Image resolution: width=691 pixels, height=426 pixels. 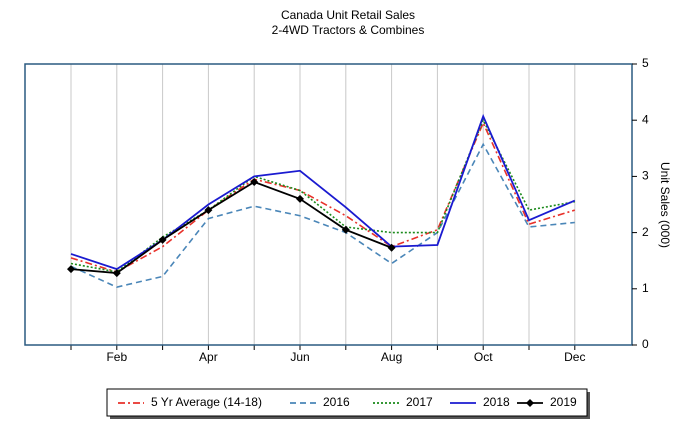 I want to click on x-tick-label: Apr, so click(x=208, y=357).